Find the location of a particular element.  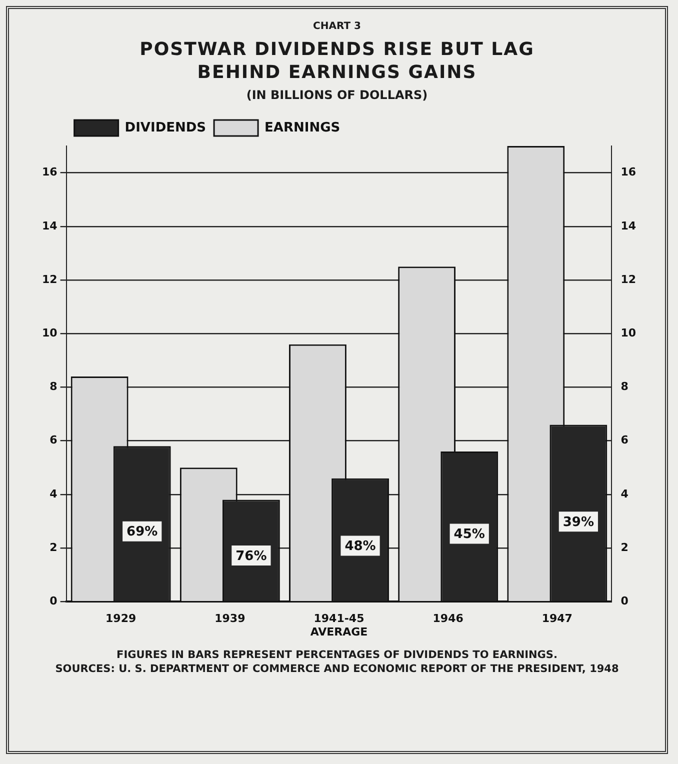

y2-tick-label: 10 is located at coordinates (628, 333).